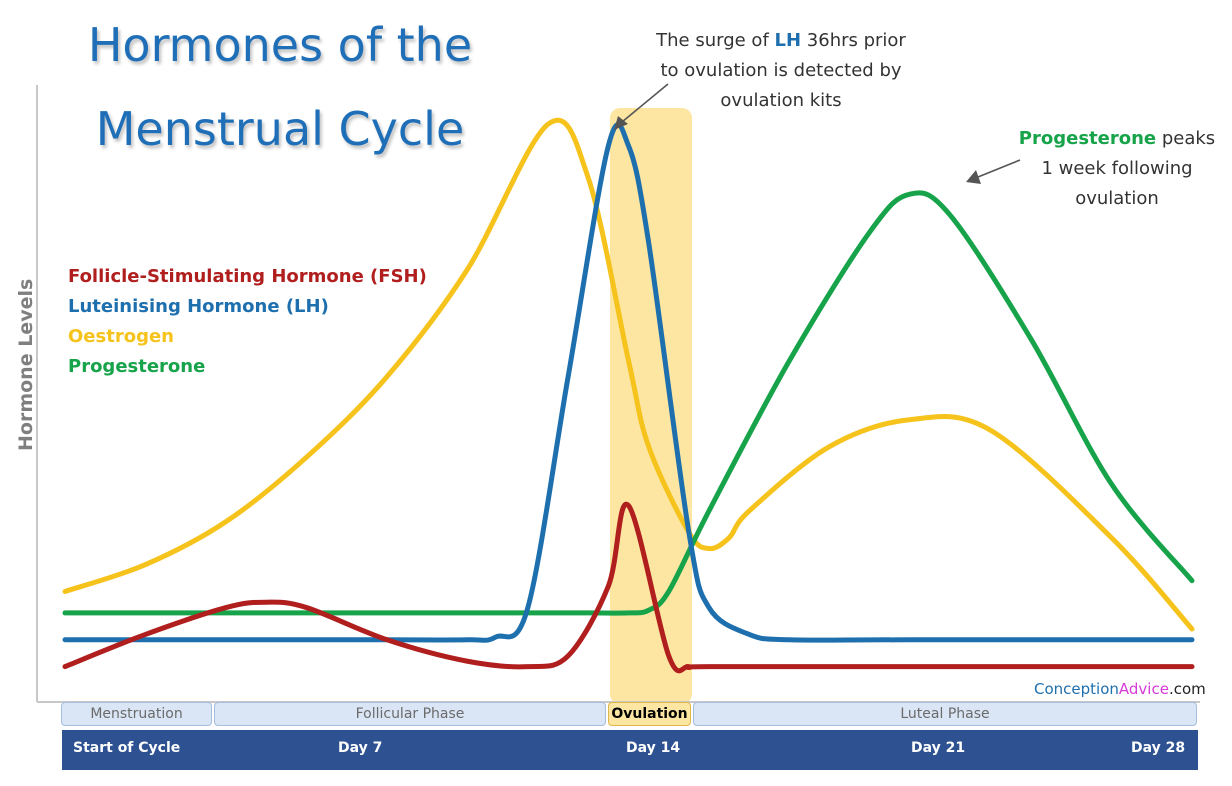 This screenshot has width=1232, height=786. What do you see at coordinates (1076, 689) in the screenshot?
I see `brand-part-1: Conception` at bounding box center [1076, 689].